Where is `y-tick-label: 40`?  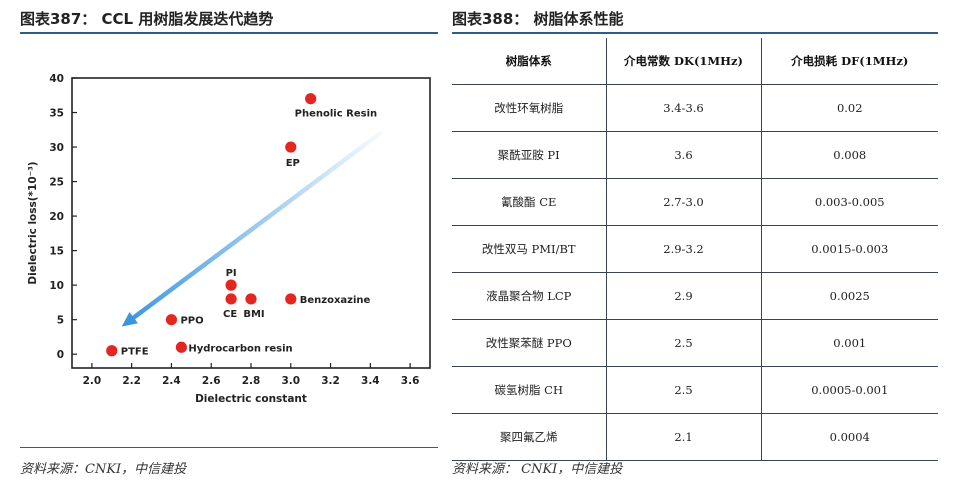 y-tick-label: 40 is located at coordinates (56, 79).